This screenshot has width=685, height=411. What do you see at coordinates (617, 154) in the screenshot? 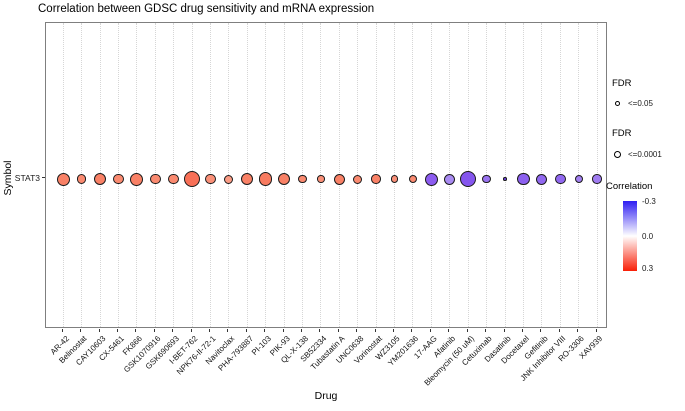
I see `fdr-large-circle-icon` at bounding box center [617, 154].